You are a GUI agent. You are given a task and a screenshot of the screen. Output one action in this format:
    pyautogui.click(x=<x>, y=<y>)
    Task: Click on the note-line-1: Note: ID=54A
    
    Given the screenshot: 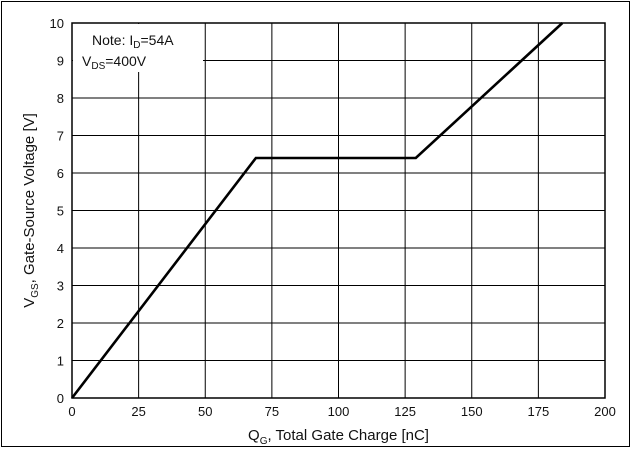 What is the action you would take?
    pyautogui.click(x=133, y=41)
    